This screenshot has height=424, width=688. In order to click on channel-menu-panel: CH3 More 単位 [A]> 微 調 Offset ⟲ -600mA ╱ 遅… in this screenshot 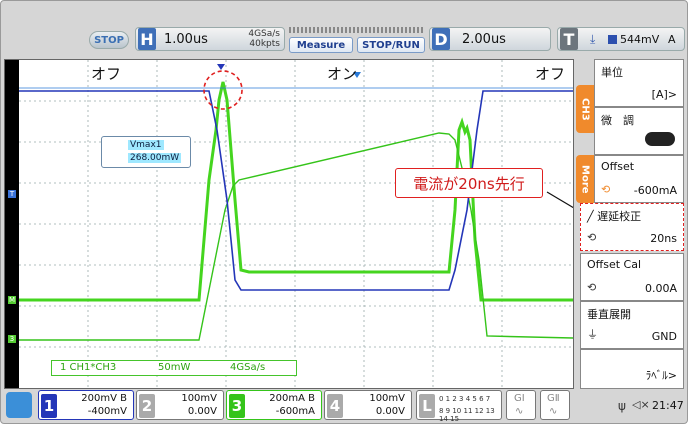, I will do `click(631, 224)`.